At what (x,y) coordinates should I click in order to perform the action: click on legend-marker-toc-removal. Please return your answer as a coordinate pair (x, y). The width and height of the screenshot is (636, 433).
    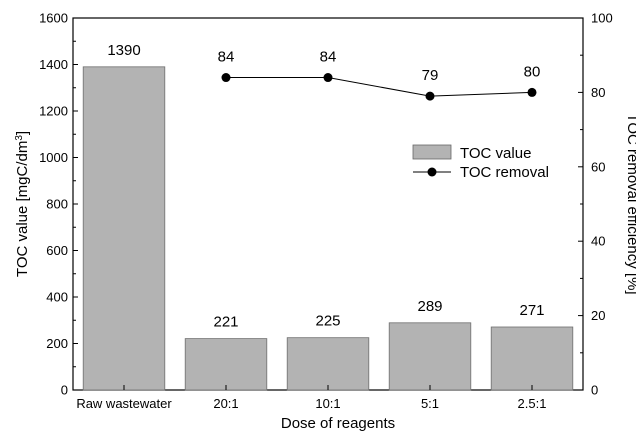
    Looking at the image, I should click on (432, 172).